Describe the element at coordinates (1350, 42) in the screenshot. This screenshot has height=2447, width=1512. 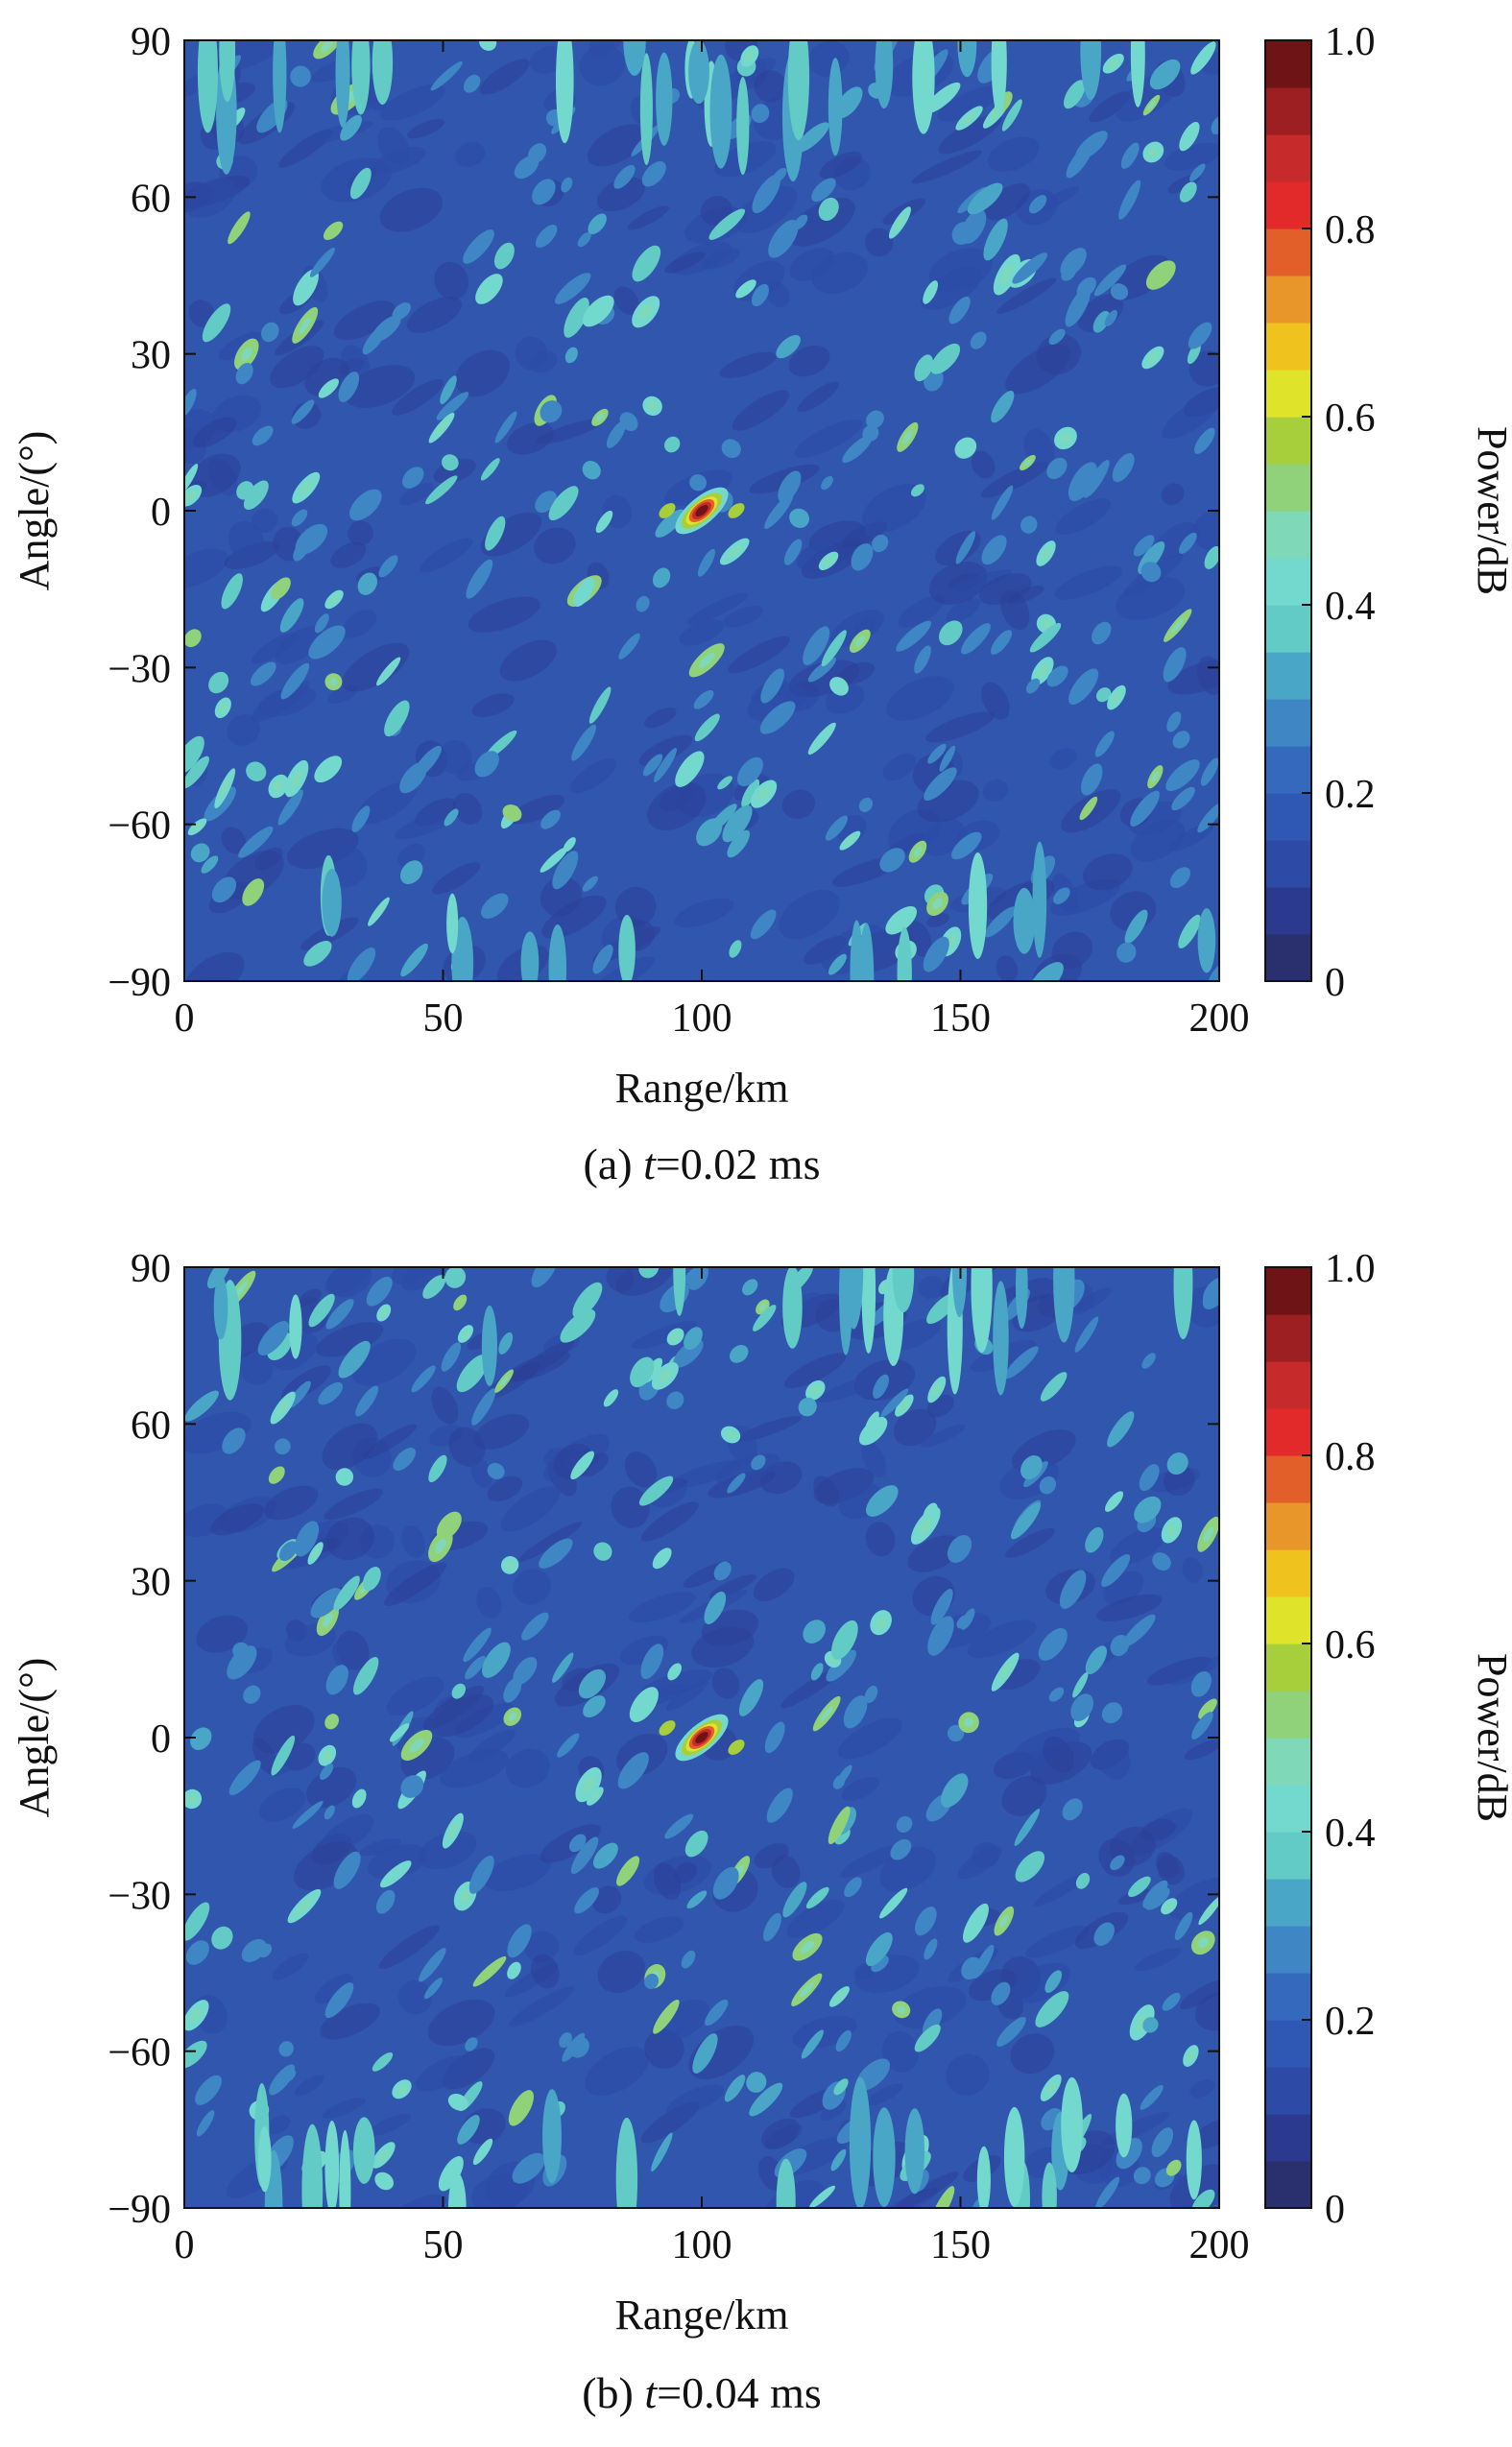
I see `colorbar-tick-label: 1.0` at that location.